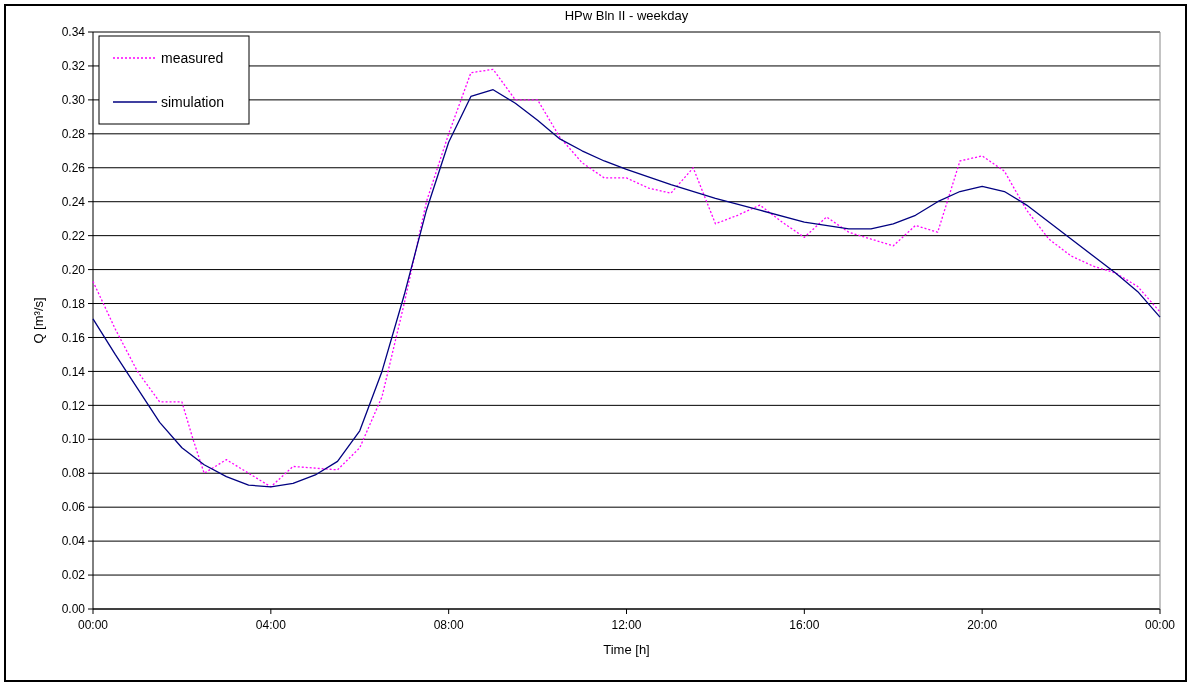  What do you see at coordinates (626, 625) in the screenshot?
I see `x-tick-label: 12:00` at bounding box center [626, 625].